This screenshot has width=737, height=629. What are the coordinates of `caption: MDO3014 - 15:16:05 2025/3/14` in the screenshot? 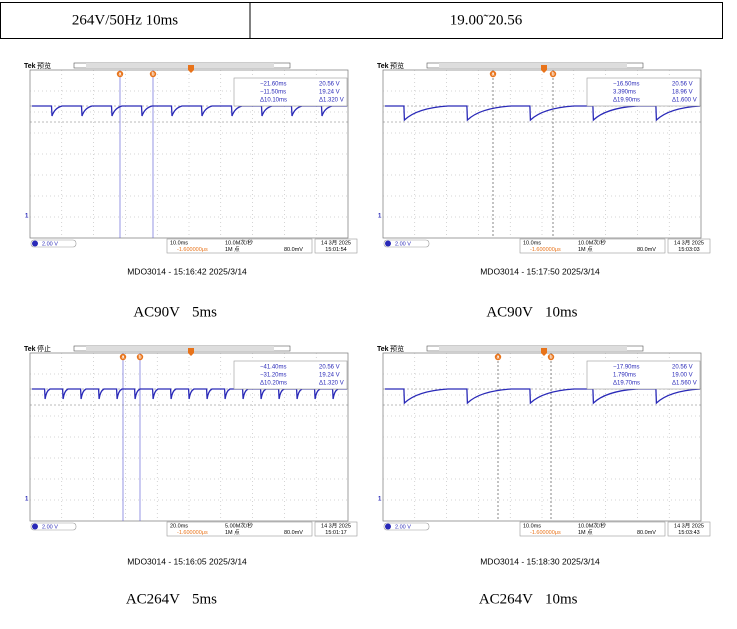 It's located at (187, 561).